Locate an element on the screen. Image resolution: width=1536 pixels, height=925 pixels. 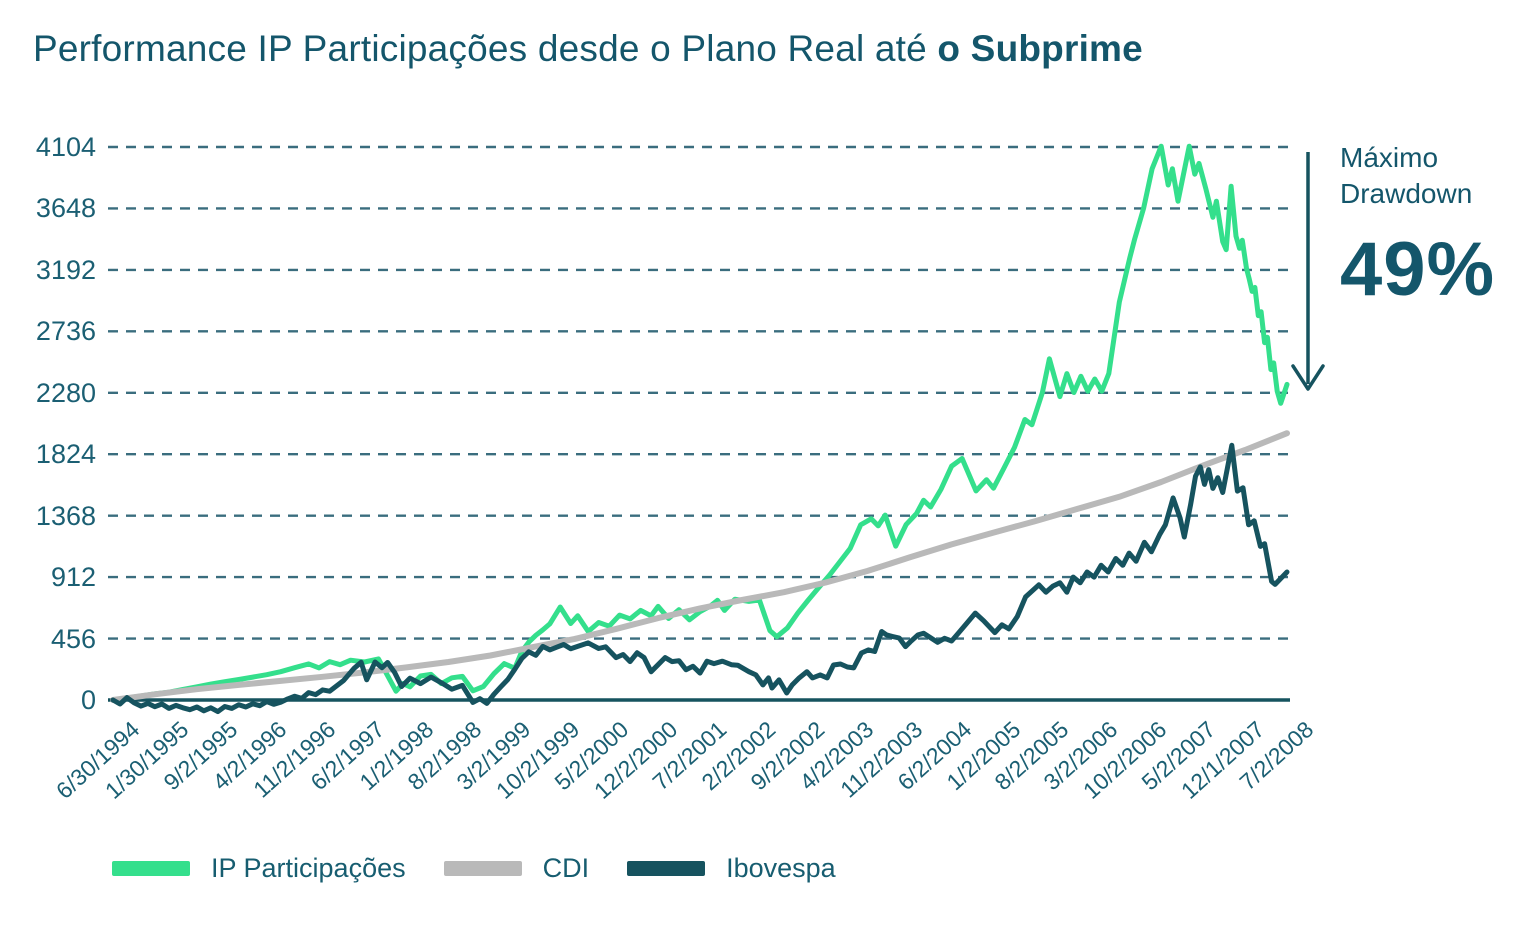
y-axis-tick-label: 1368 is located at coordinates (65, 515).